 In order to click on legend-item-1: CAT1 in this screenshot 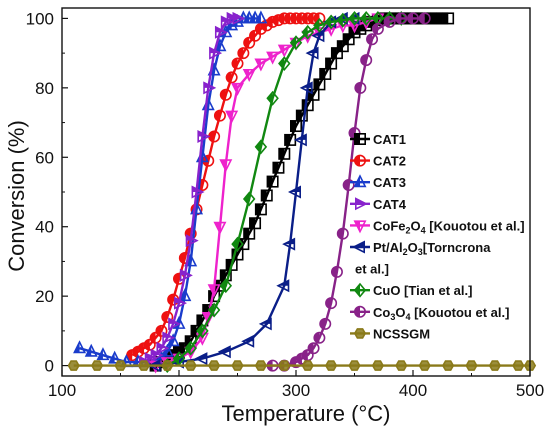, I will do `click(378, 139)`.